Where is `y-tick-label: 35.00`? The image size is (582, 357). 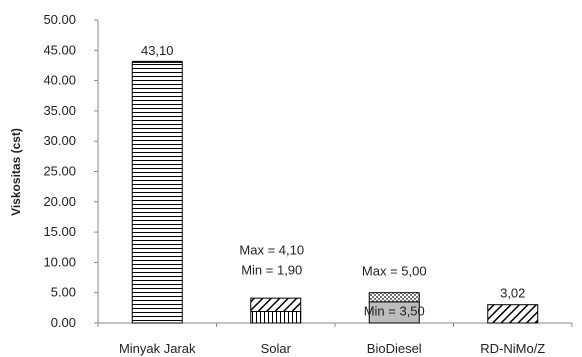 y-tick-label: 35.00 is located at coordinates (59, 110).